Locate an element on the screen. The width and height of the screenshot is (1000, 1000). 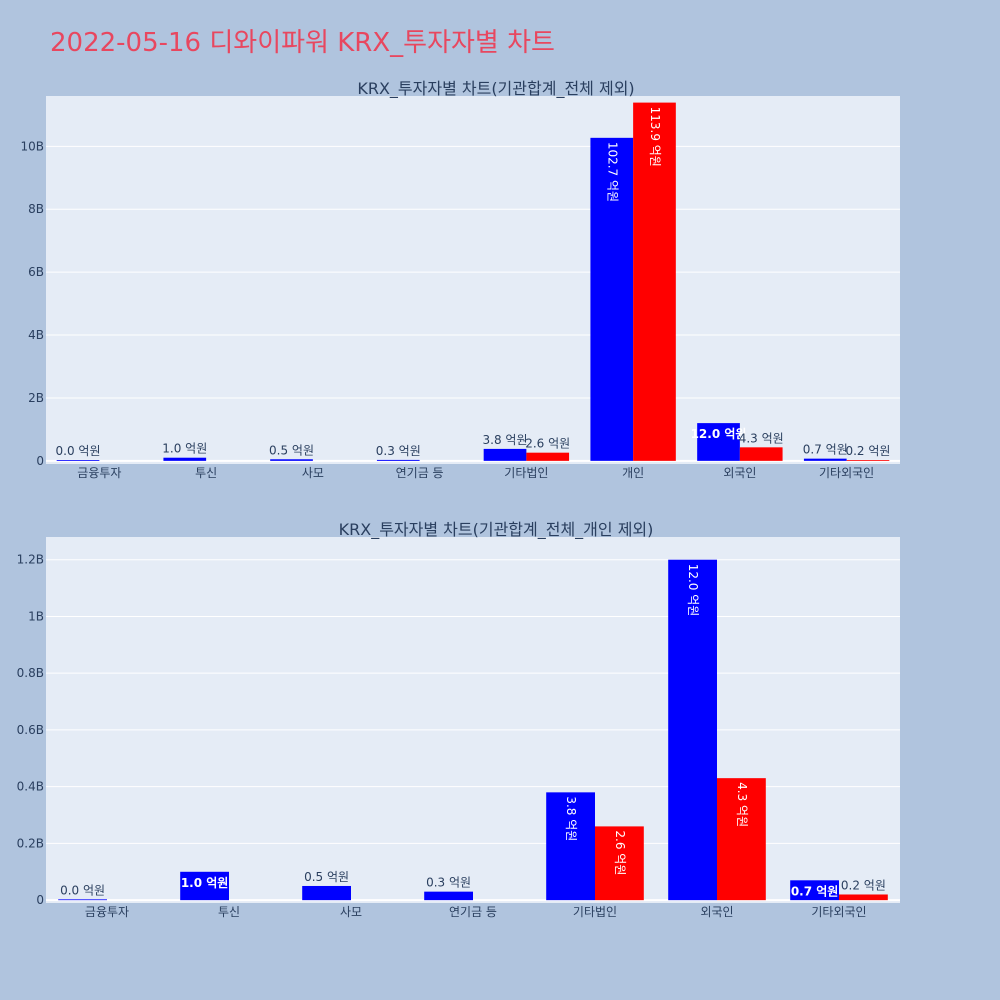
y-tick-label: 4B is located at coordinates (36, 335).